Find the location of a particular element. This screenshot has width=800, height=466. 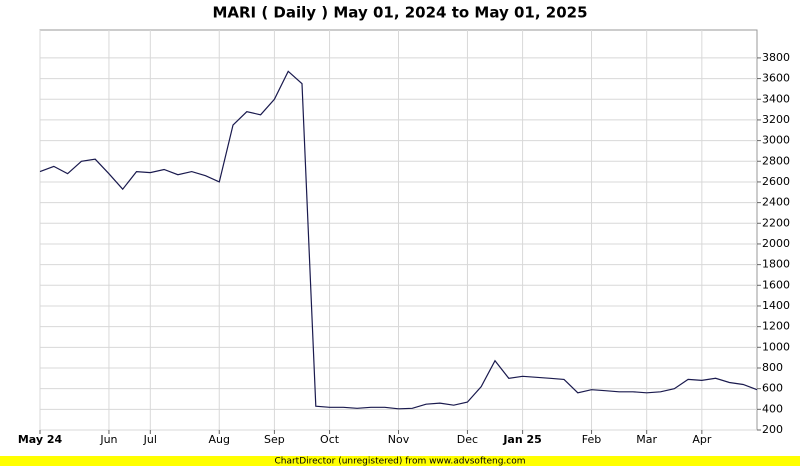

x-tick-label: May 24 is located at coordinates (40, 439).